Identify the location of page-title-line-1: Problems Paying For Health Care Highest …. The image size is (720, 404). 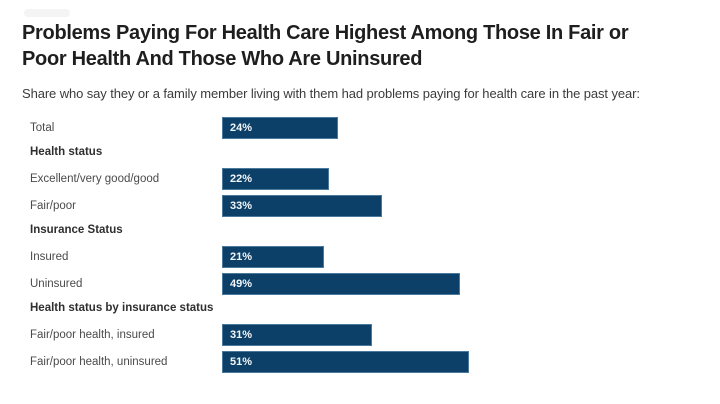
(325, 33).